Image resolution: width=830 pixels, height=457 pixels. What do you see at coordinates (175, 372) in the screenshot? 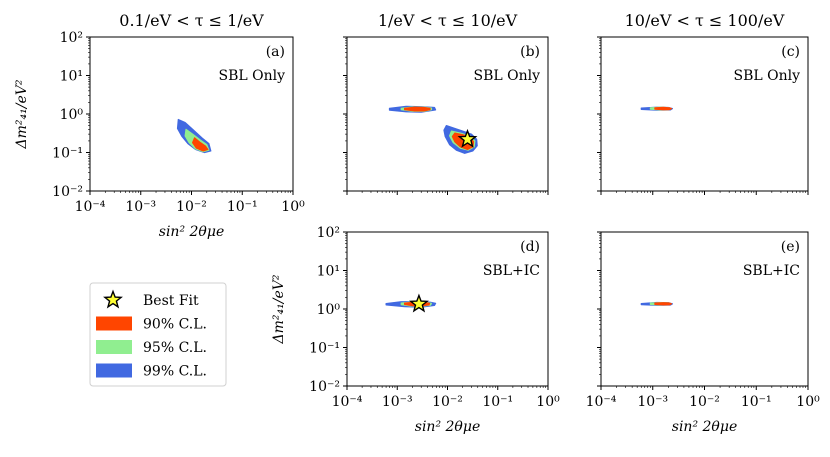
I see `legend-label-99: 99% C.L.` at bounding box center [175, 372].